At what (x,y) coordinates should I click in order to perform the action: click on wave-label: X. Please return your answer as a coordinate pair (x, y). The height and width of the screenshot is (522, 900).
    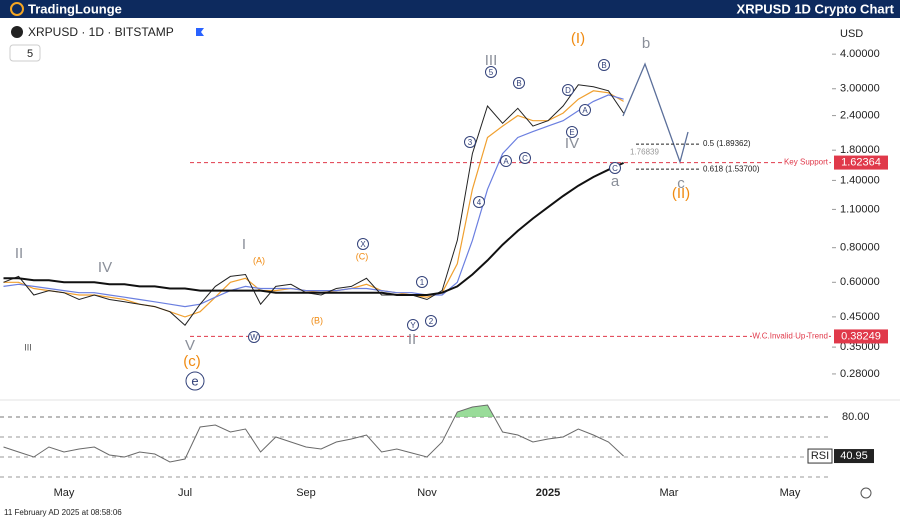
    Looking at the image, I should click on (363, 244).